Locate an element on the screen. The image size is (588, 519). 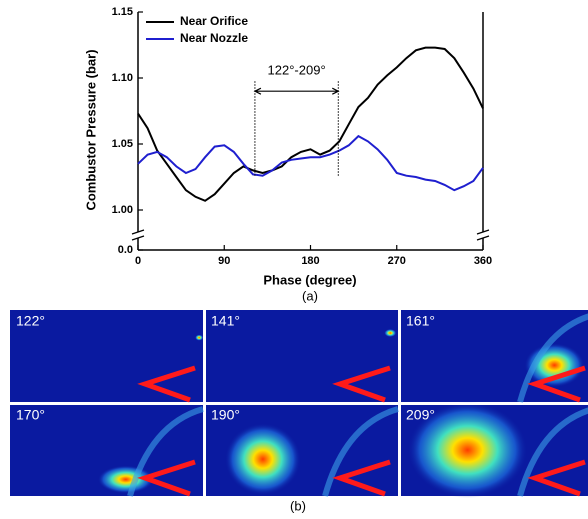
y-tick-label: 1.00 is located at coordinates (122, 210).